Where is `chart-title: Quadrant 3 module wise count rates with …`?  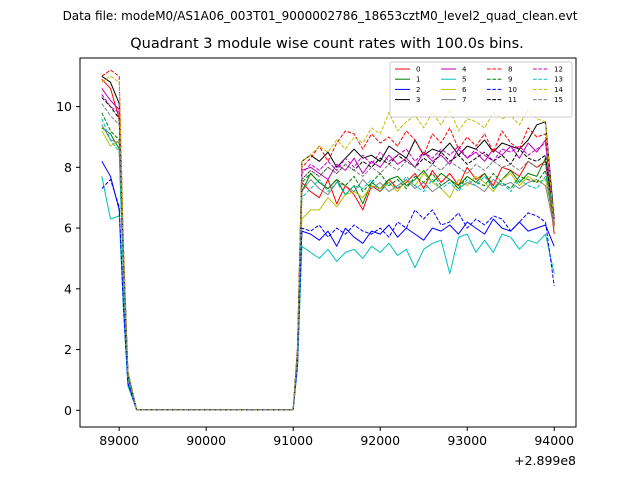
chart-title: Quadrant 3 module wise count rates with … is located at coordinates (327, 44).